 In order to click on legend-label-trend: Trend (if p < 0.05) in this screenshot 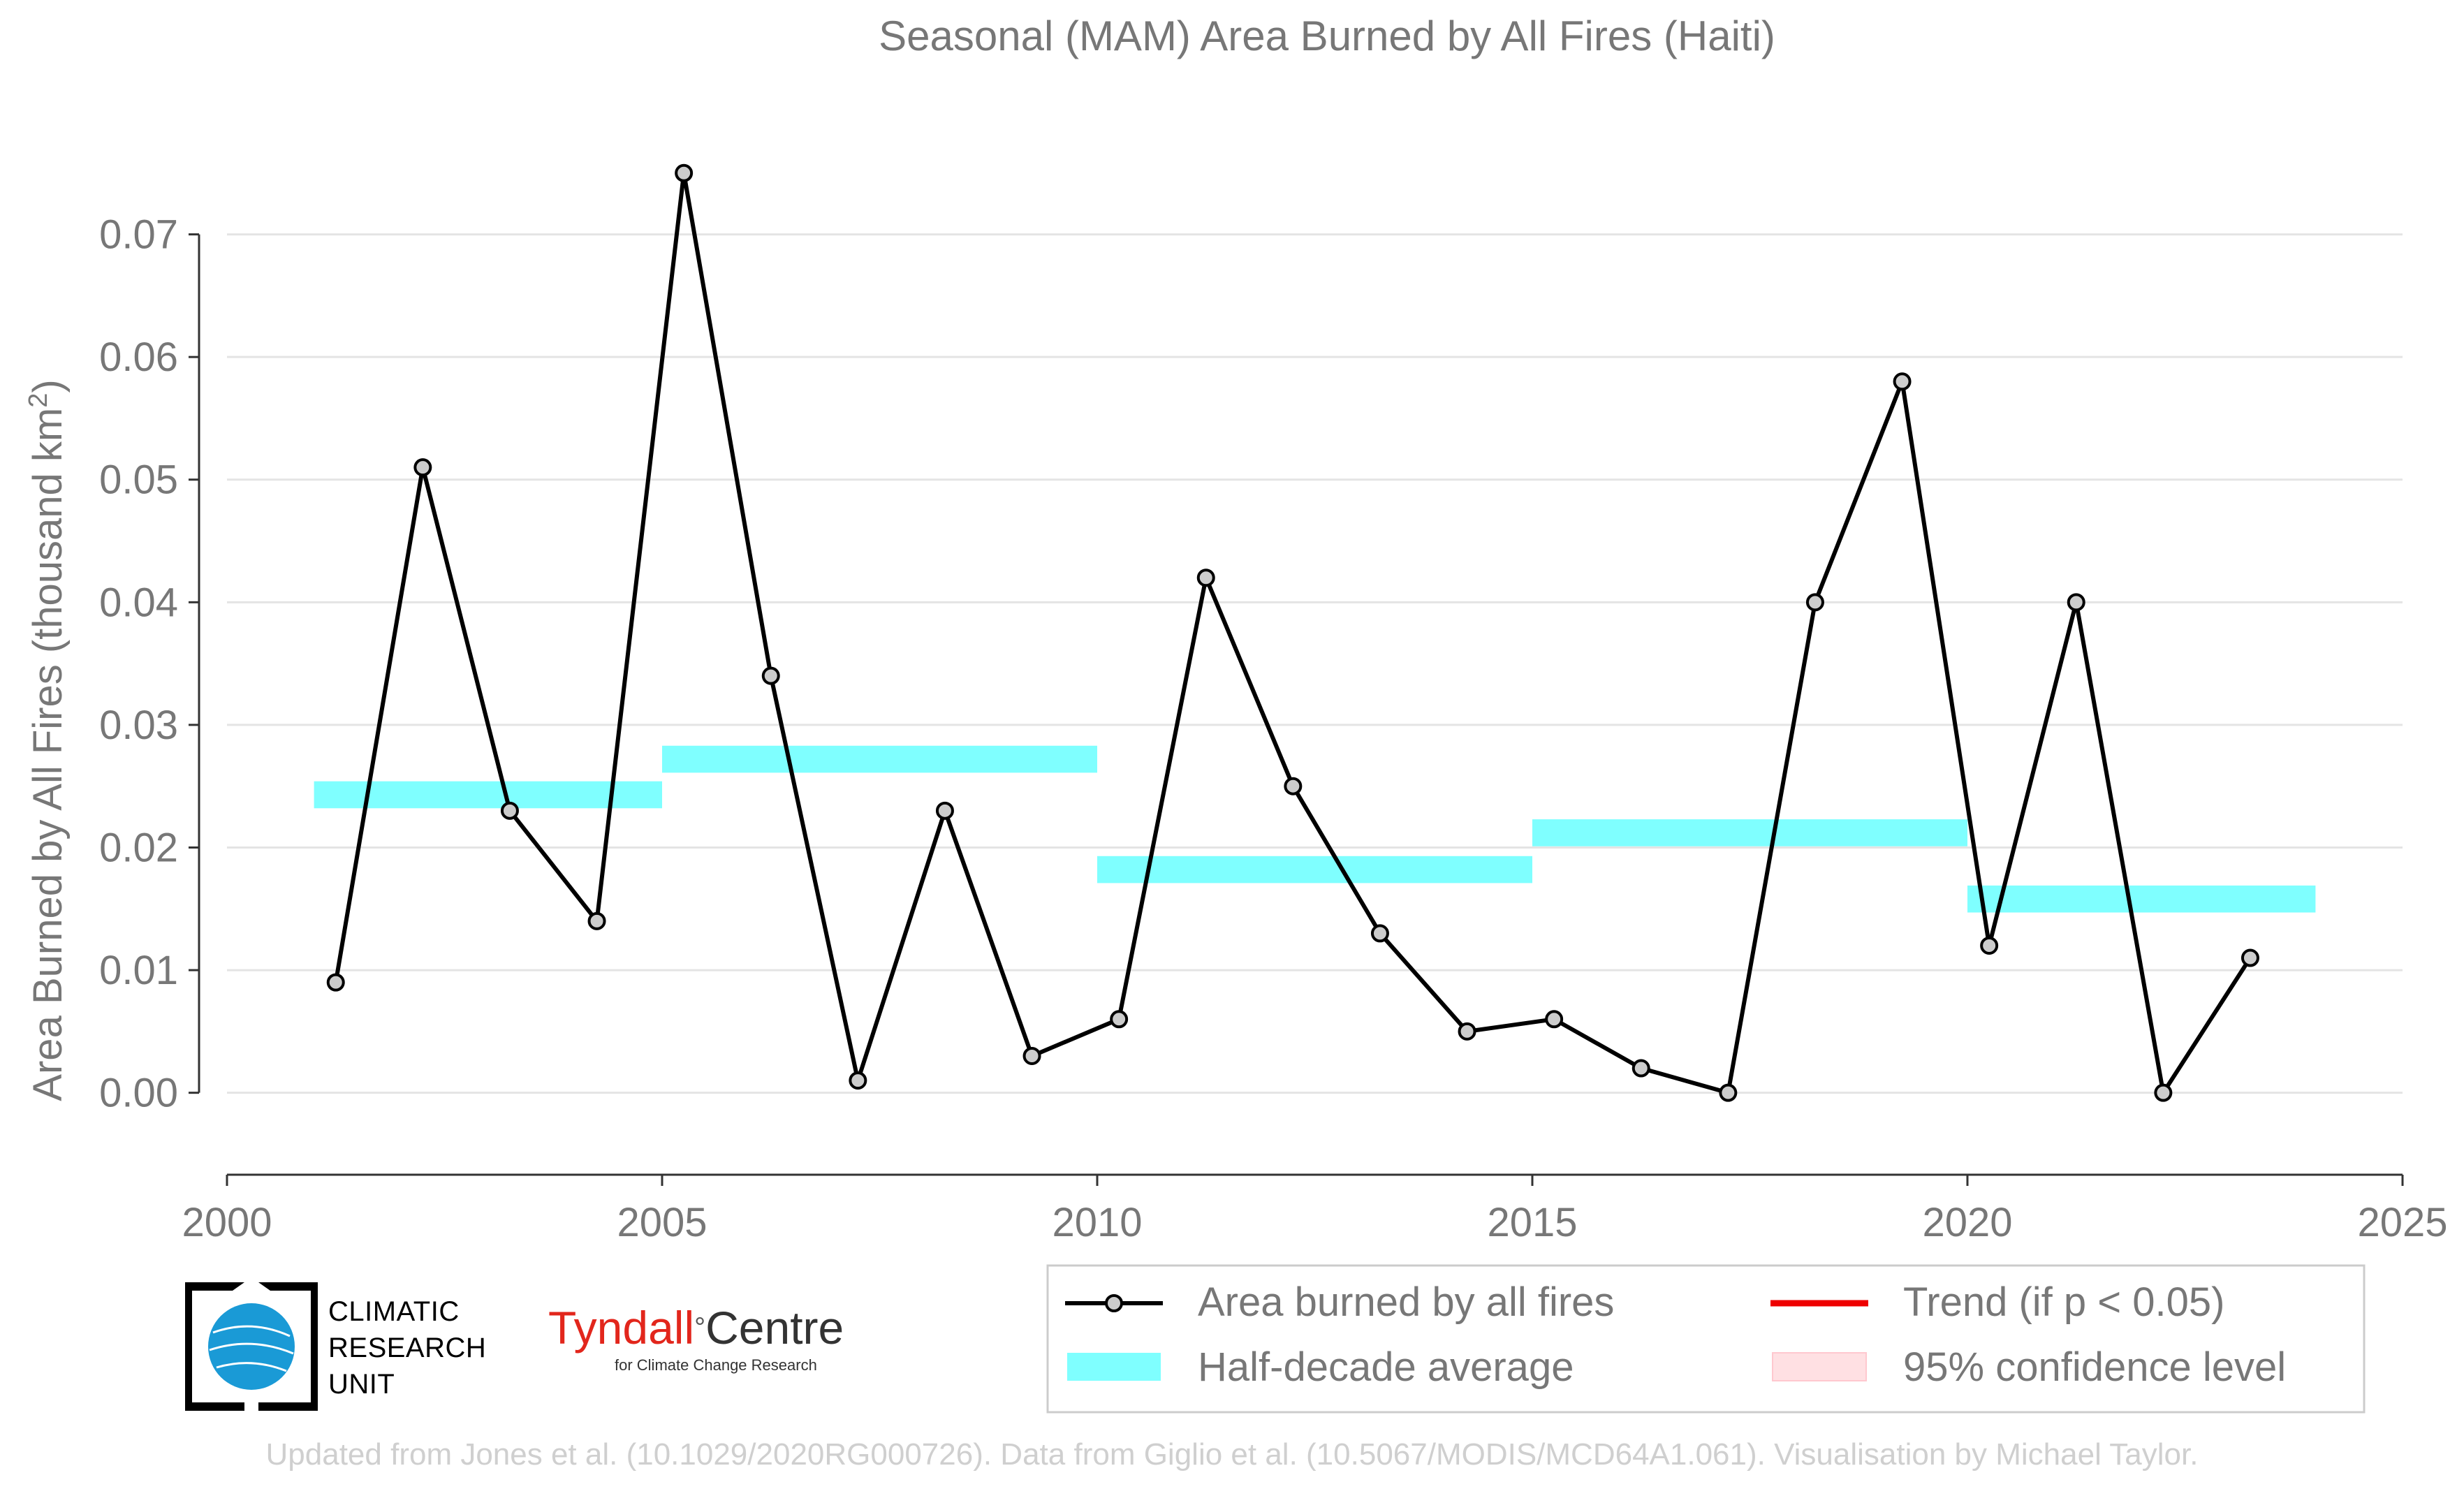, I will do `click(2063, 1302)`.